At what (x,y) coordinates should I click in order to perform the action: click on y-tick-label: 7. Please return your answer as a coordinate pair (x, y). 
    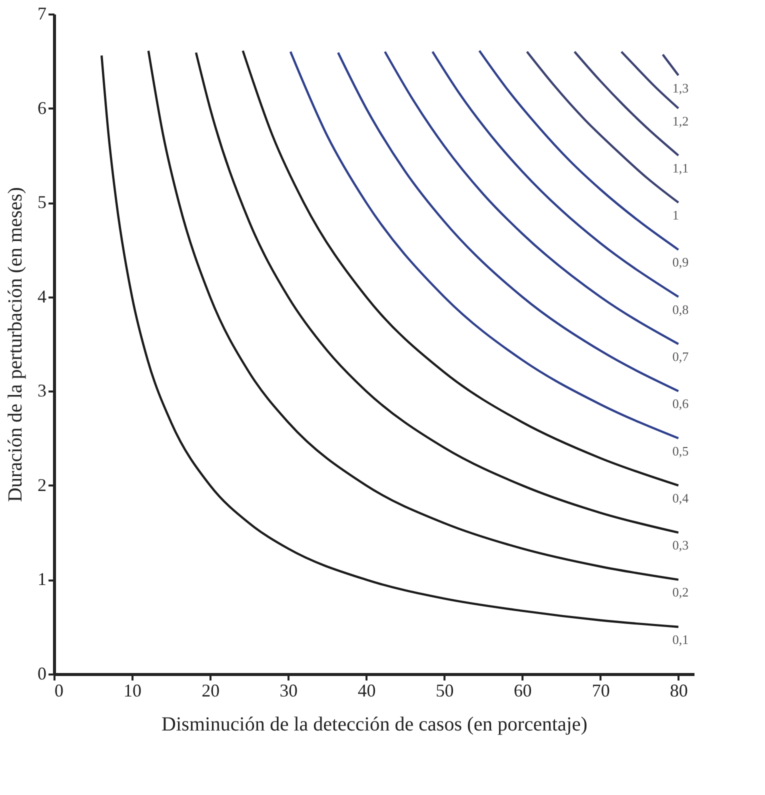
    Looking at the image, I should click on (42, 14).